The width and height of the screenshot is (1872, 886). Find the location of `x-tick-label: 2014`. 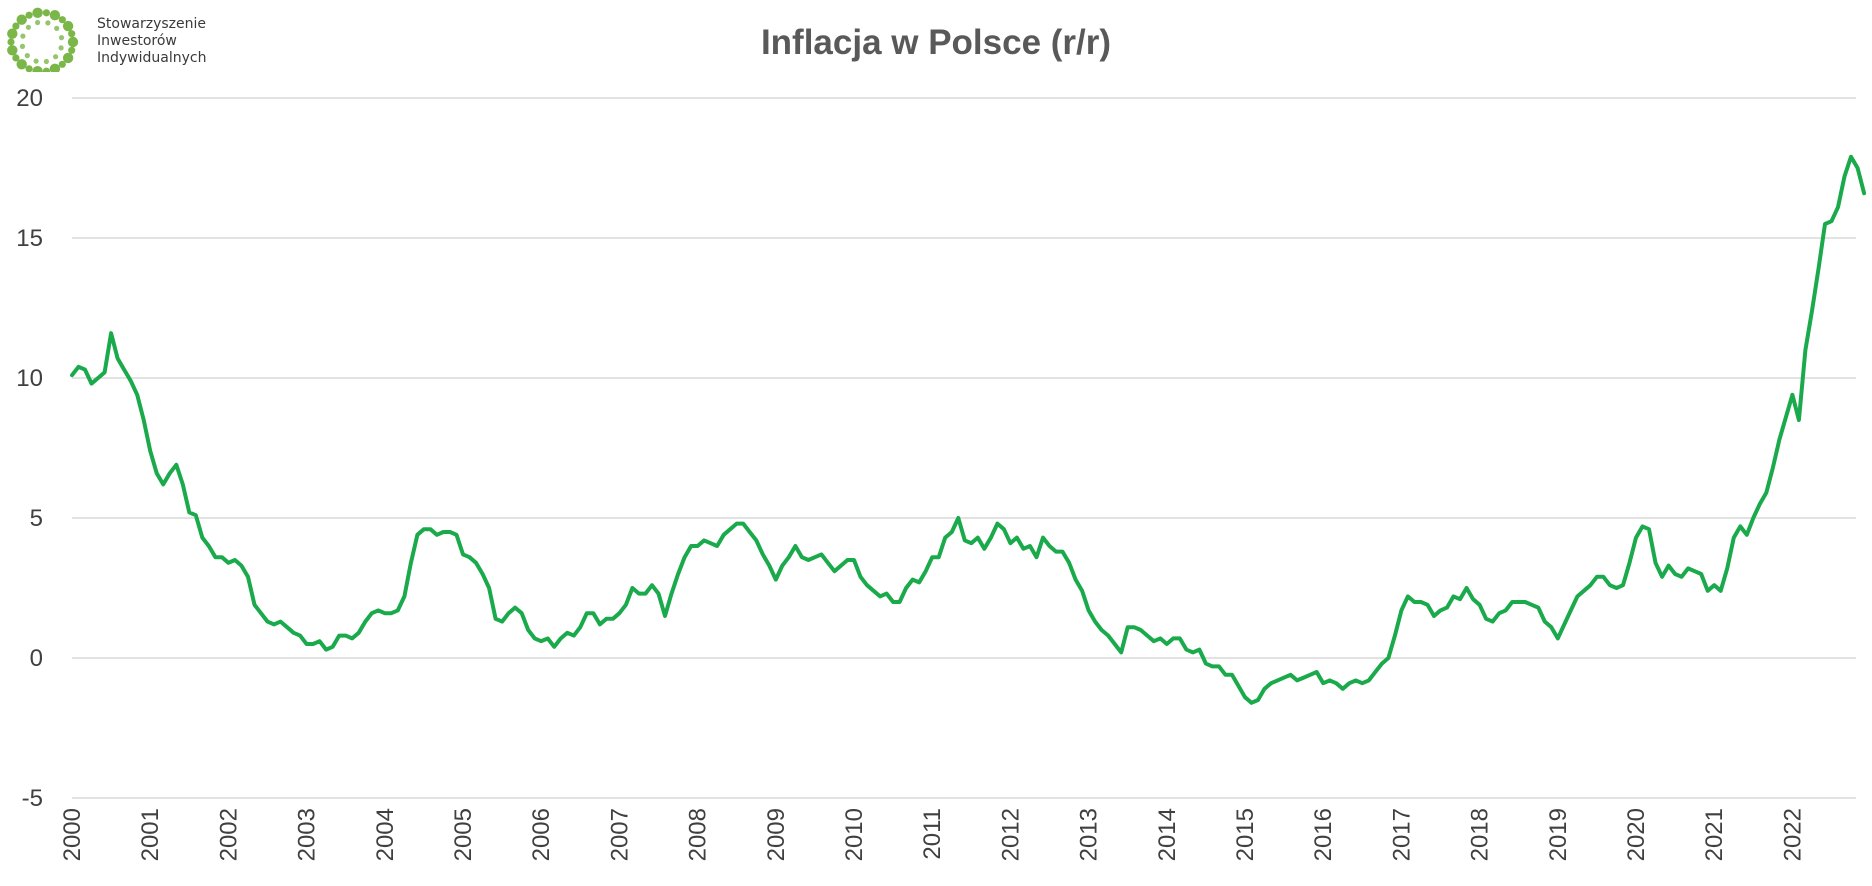

x-tick-label: 2014 is located at coordinates (1167, 834).